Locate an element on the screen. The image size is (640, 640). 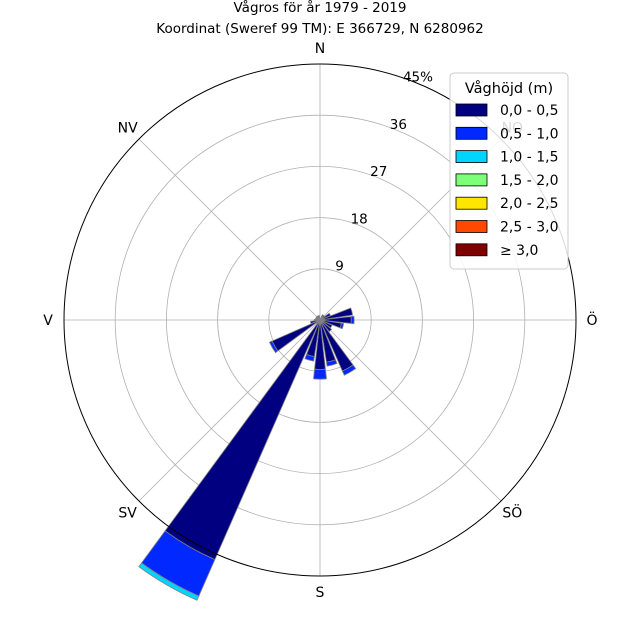
radial-tick-label: 18 is located at coordinates (359, 219).